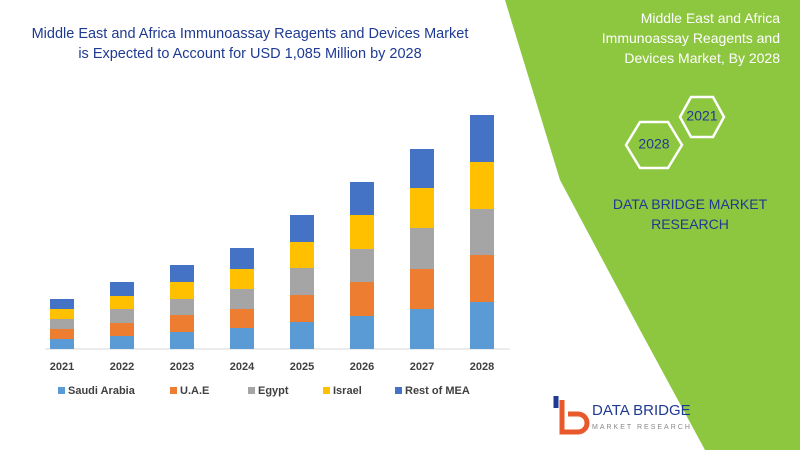 Image resolution: width=800 pixels, height=450 pixels. What do you see at coordinates (642, 427) in the screenshot?
I see `logo-tagline: MARKET RESEARCH` at bounding box center [642, 427].